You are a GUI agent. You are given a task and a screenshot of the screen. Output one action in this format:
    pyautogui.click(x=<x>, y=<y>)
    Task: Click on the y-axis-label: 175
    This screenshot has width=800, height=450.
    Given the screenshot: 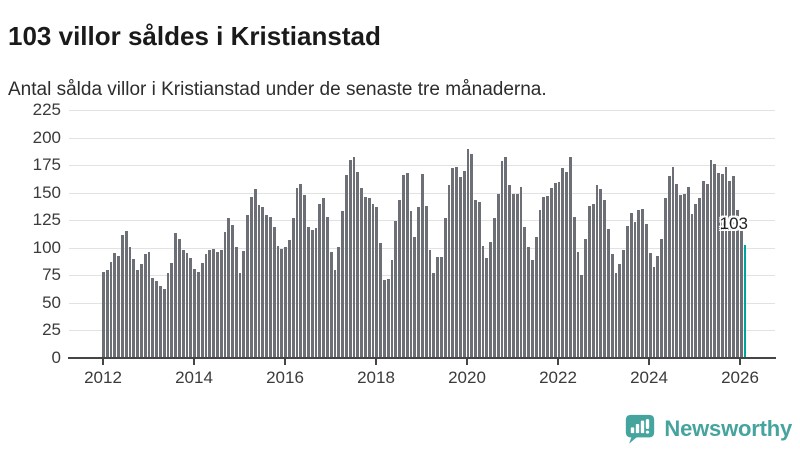 What is the action you would take?
    pyautogui.click(x=46, y=165)
    